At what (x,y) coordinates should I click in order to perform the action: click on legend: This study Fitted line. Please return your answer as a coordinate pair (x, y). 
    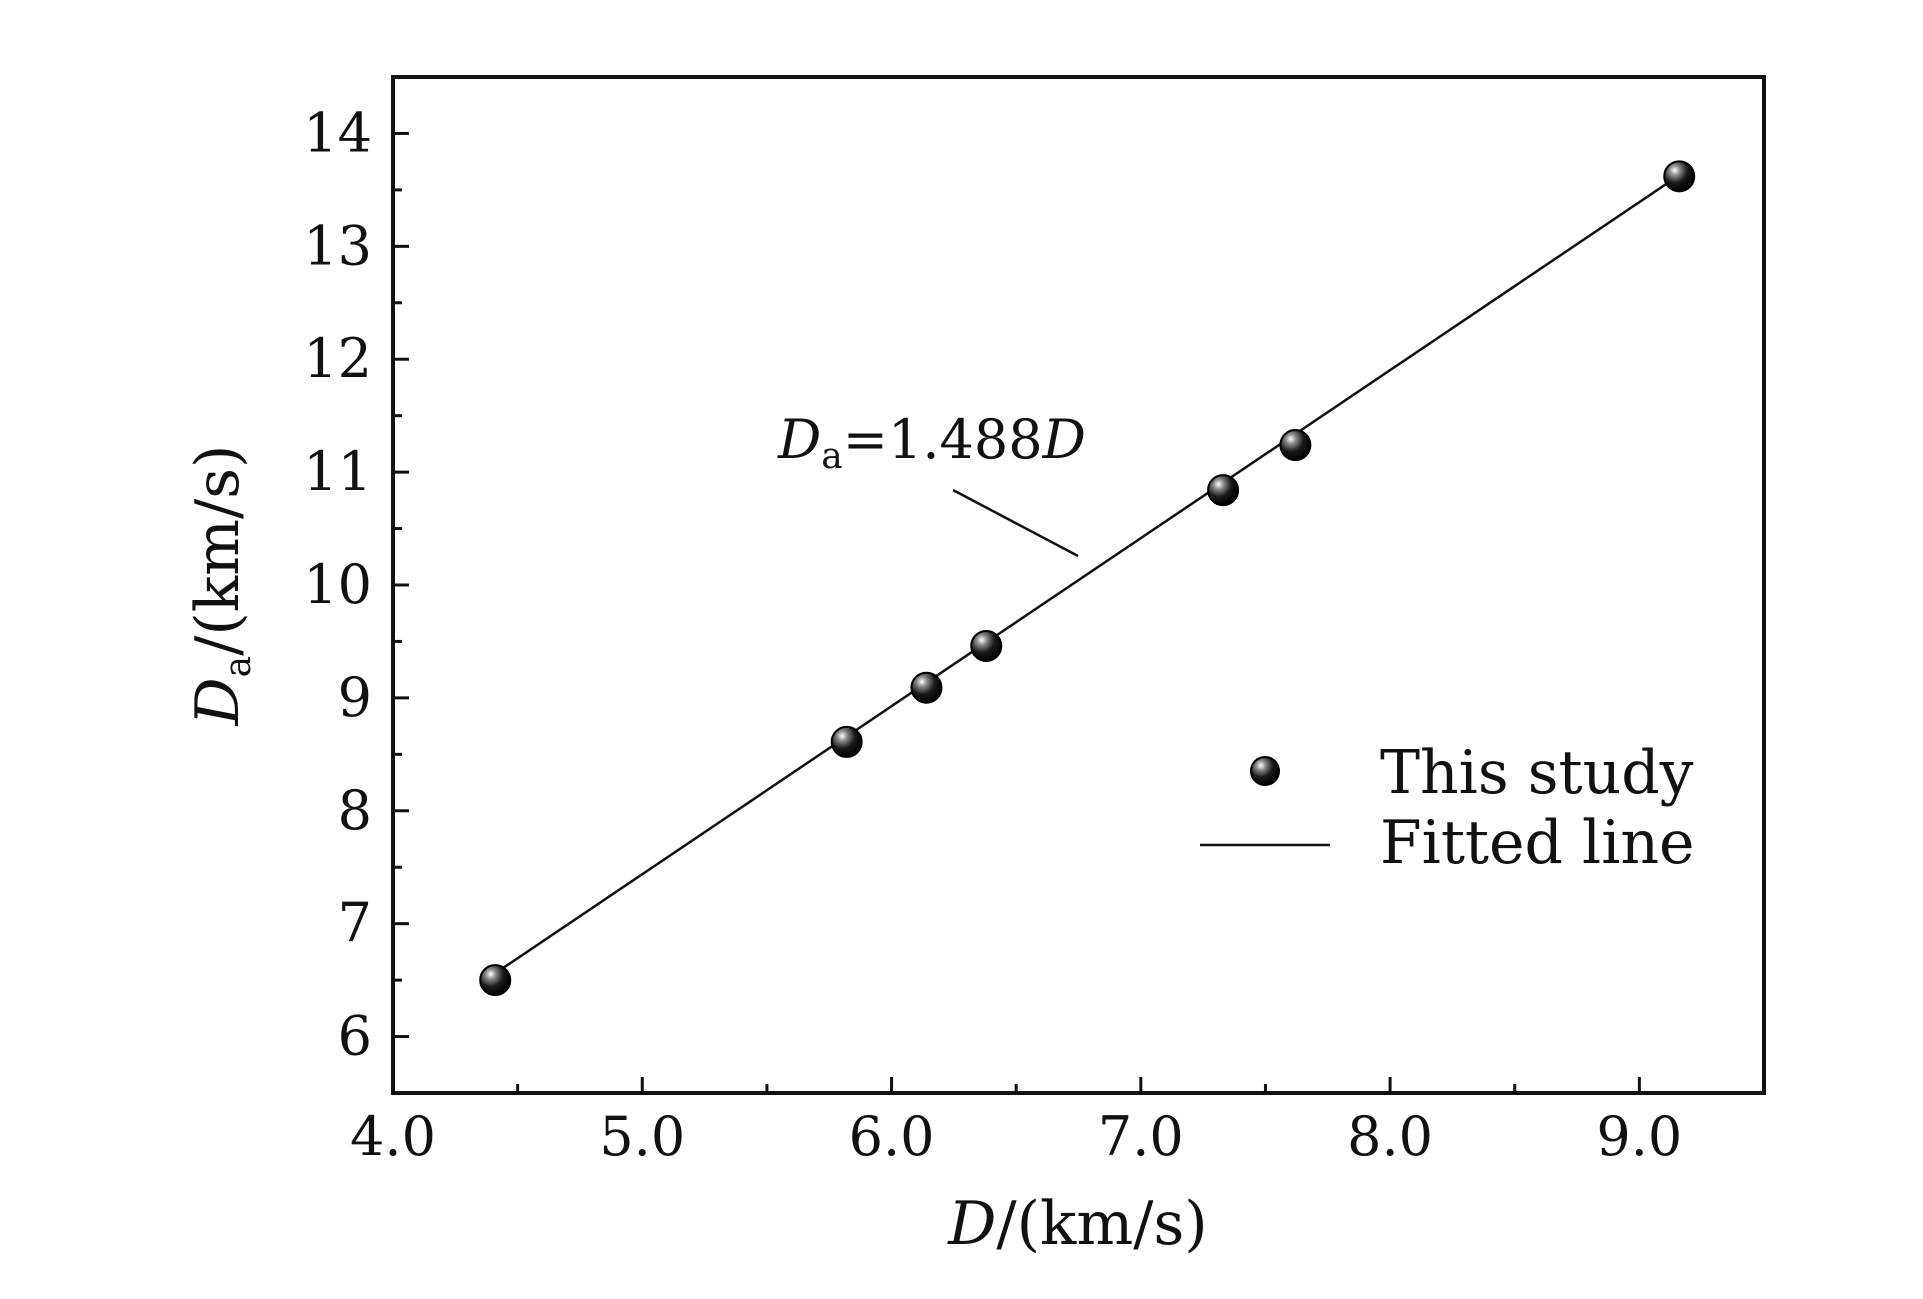
    Looking at the image, I should click on (1447, 808).